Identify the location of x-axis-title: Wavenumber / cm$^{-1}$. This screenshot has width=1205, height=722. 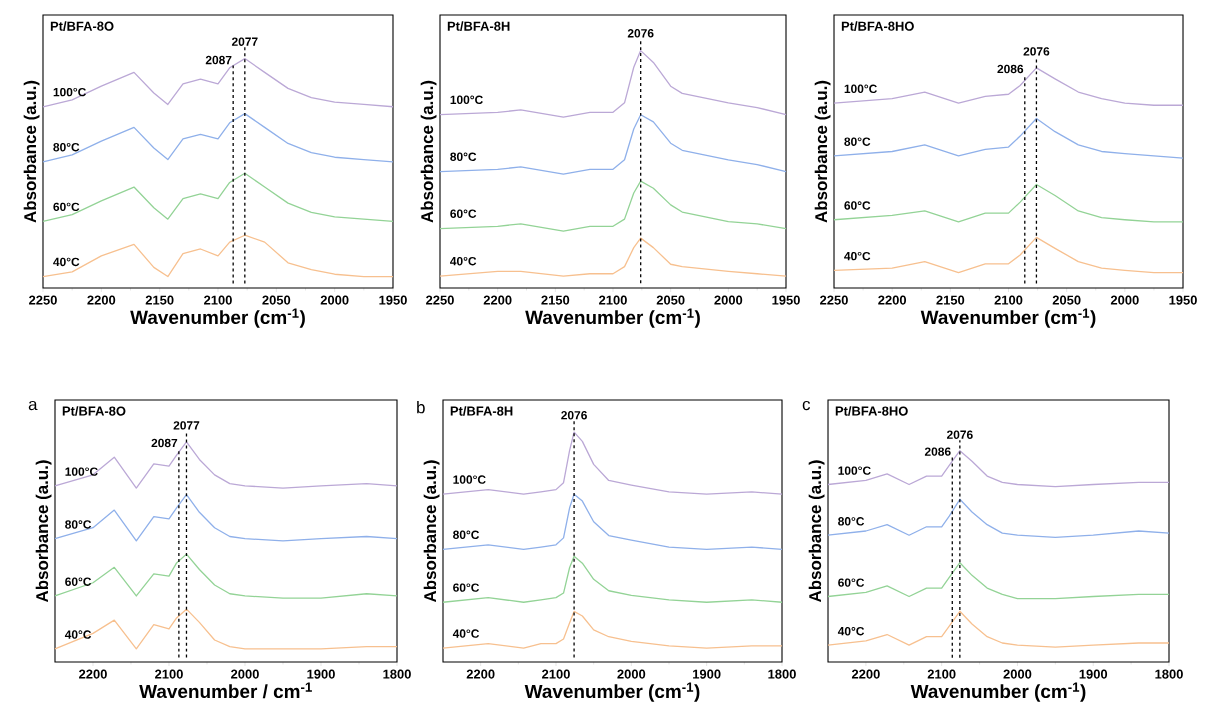
(225, 690).